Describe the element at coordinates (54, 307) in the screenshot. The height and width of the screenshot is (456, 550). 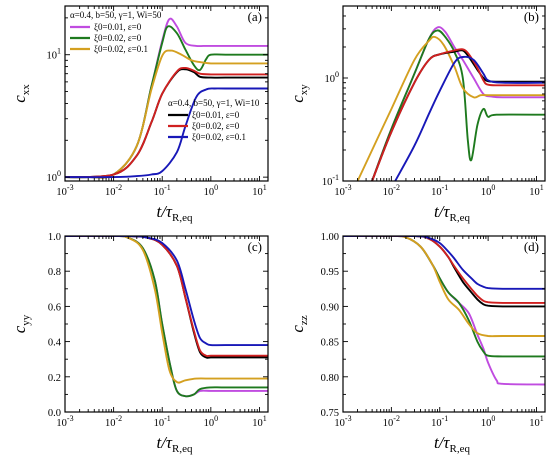
I see `y-tick-label: 0.6` at that location.